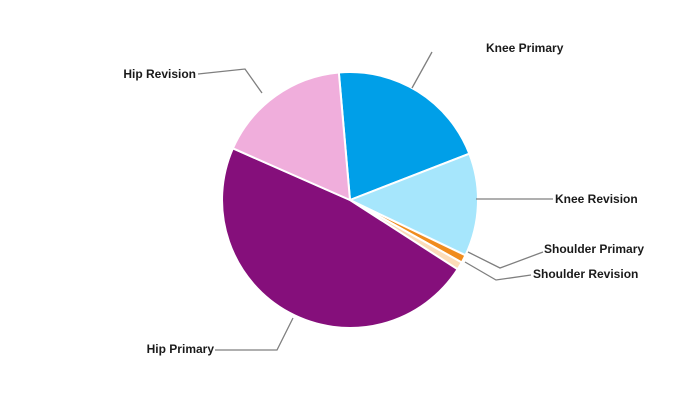 Image resolution: width=700 pixels, height=400 pixels. Describe the element at coordinates (422, 70) in the screenshot. I see `leader-line-knee-primary` at that location.